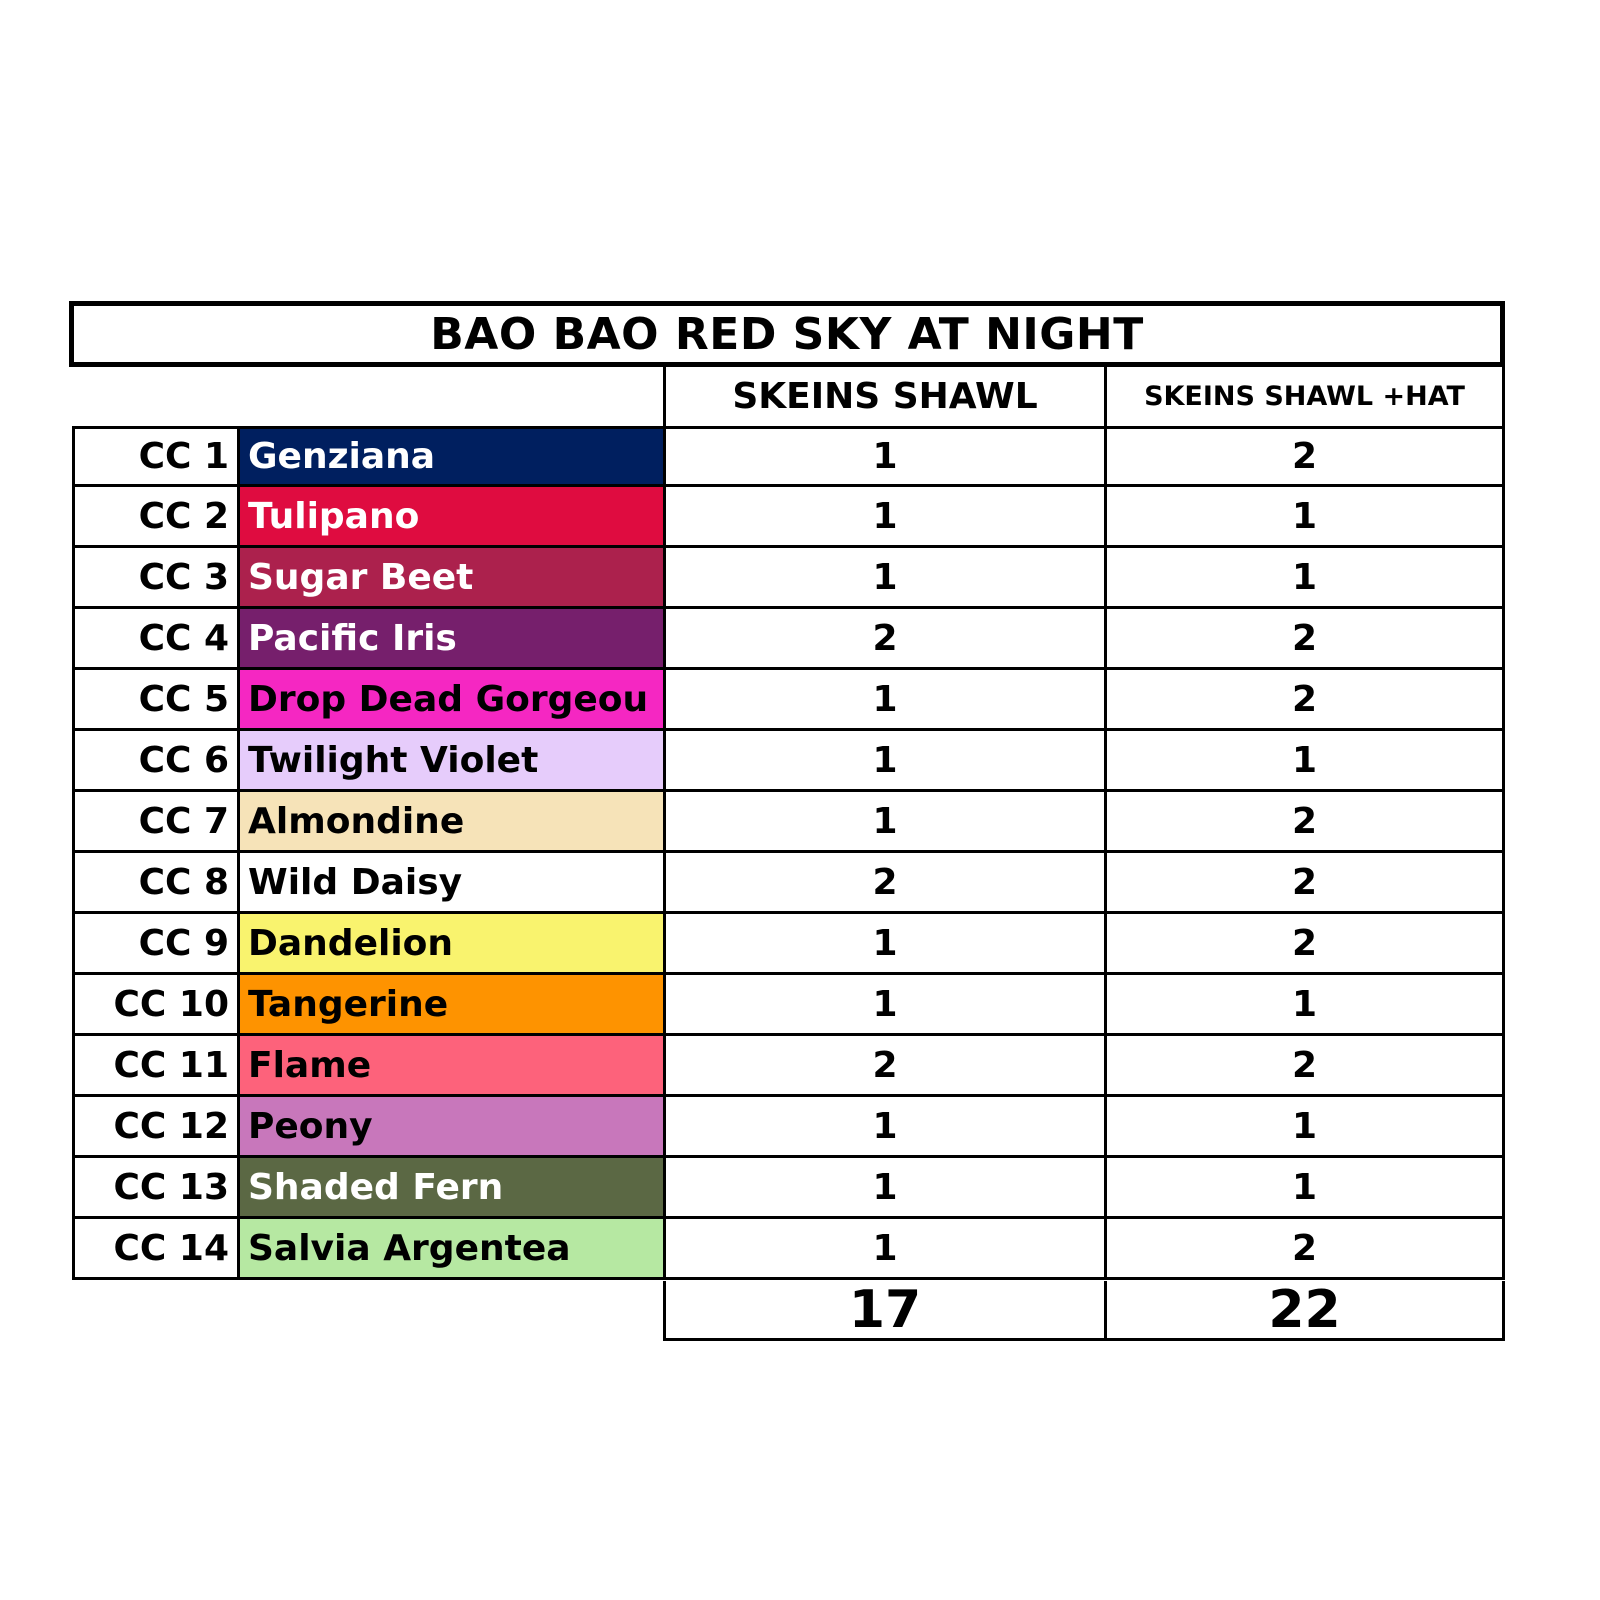 The image size is (1600, 1600). I want to click on table-row: CC 14 Salvia Argentea 1 2, so click(788, 1249).